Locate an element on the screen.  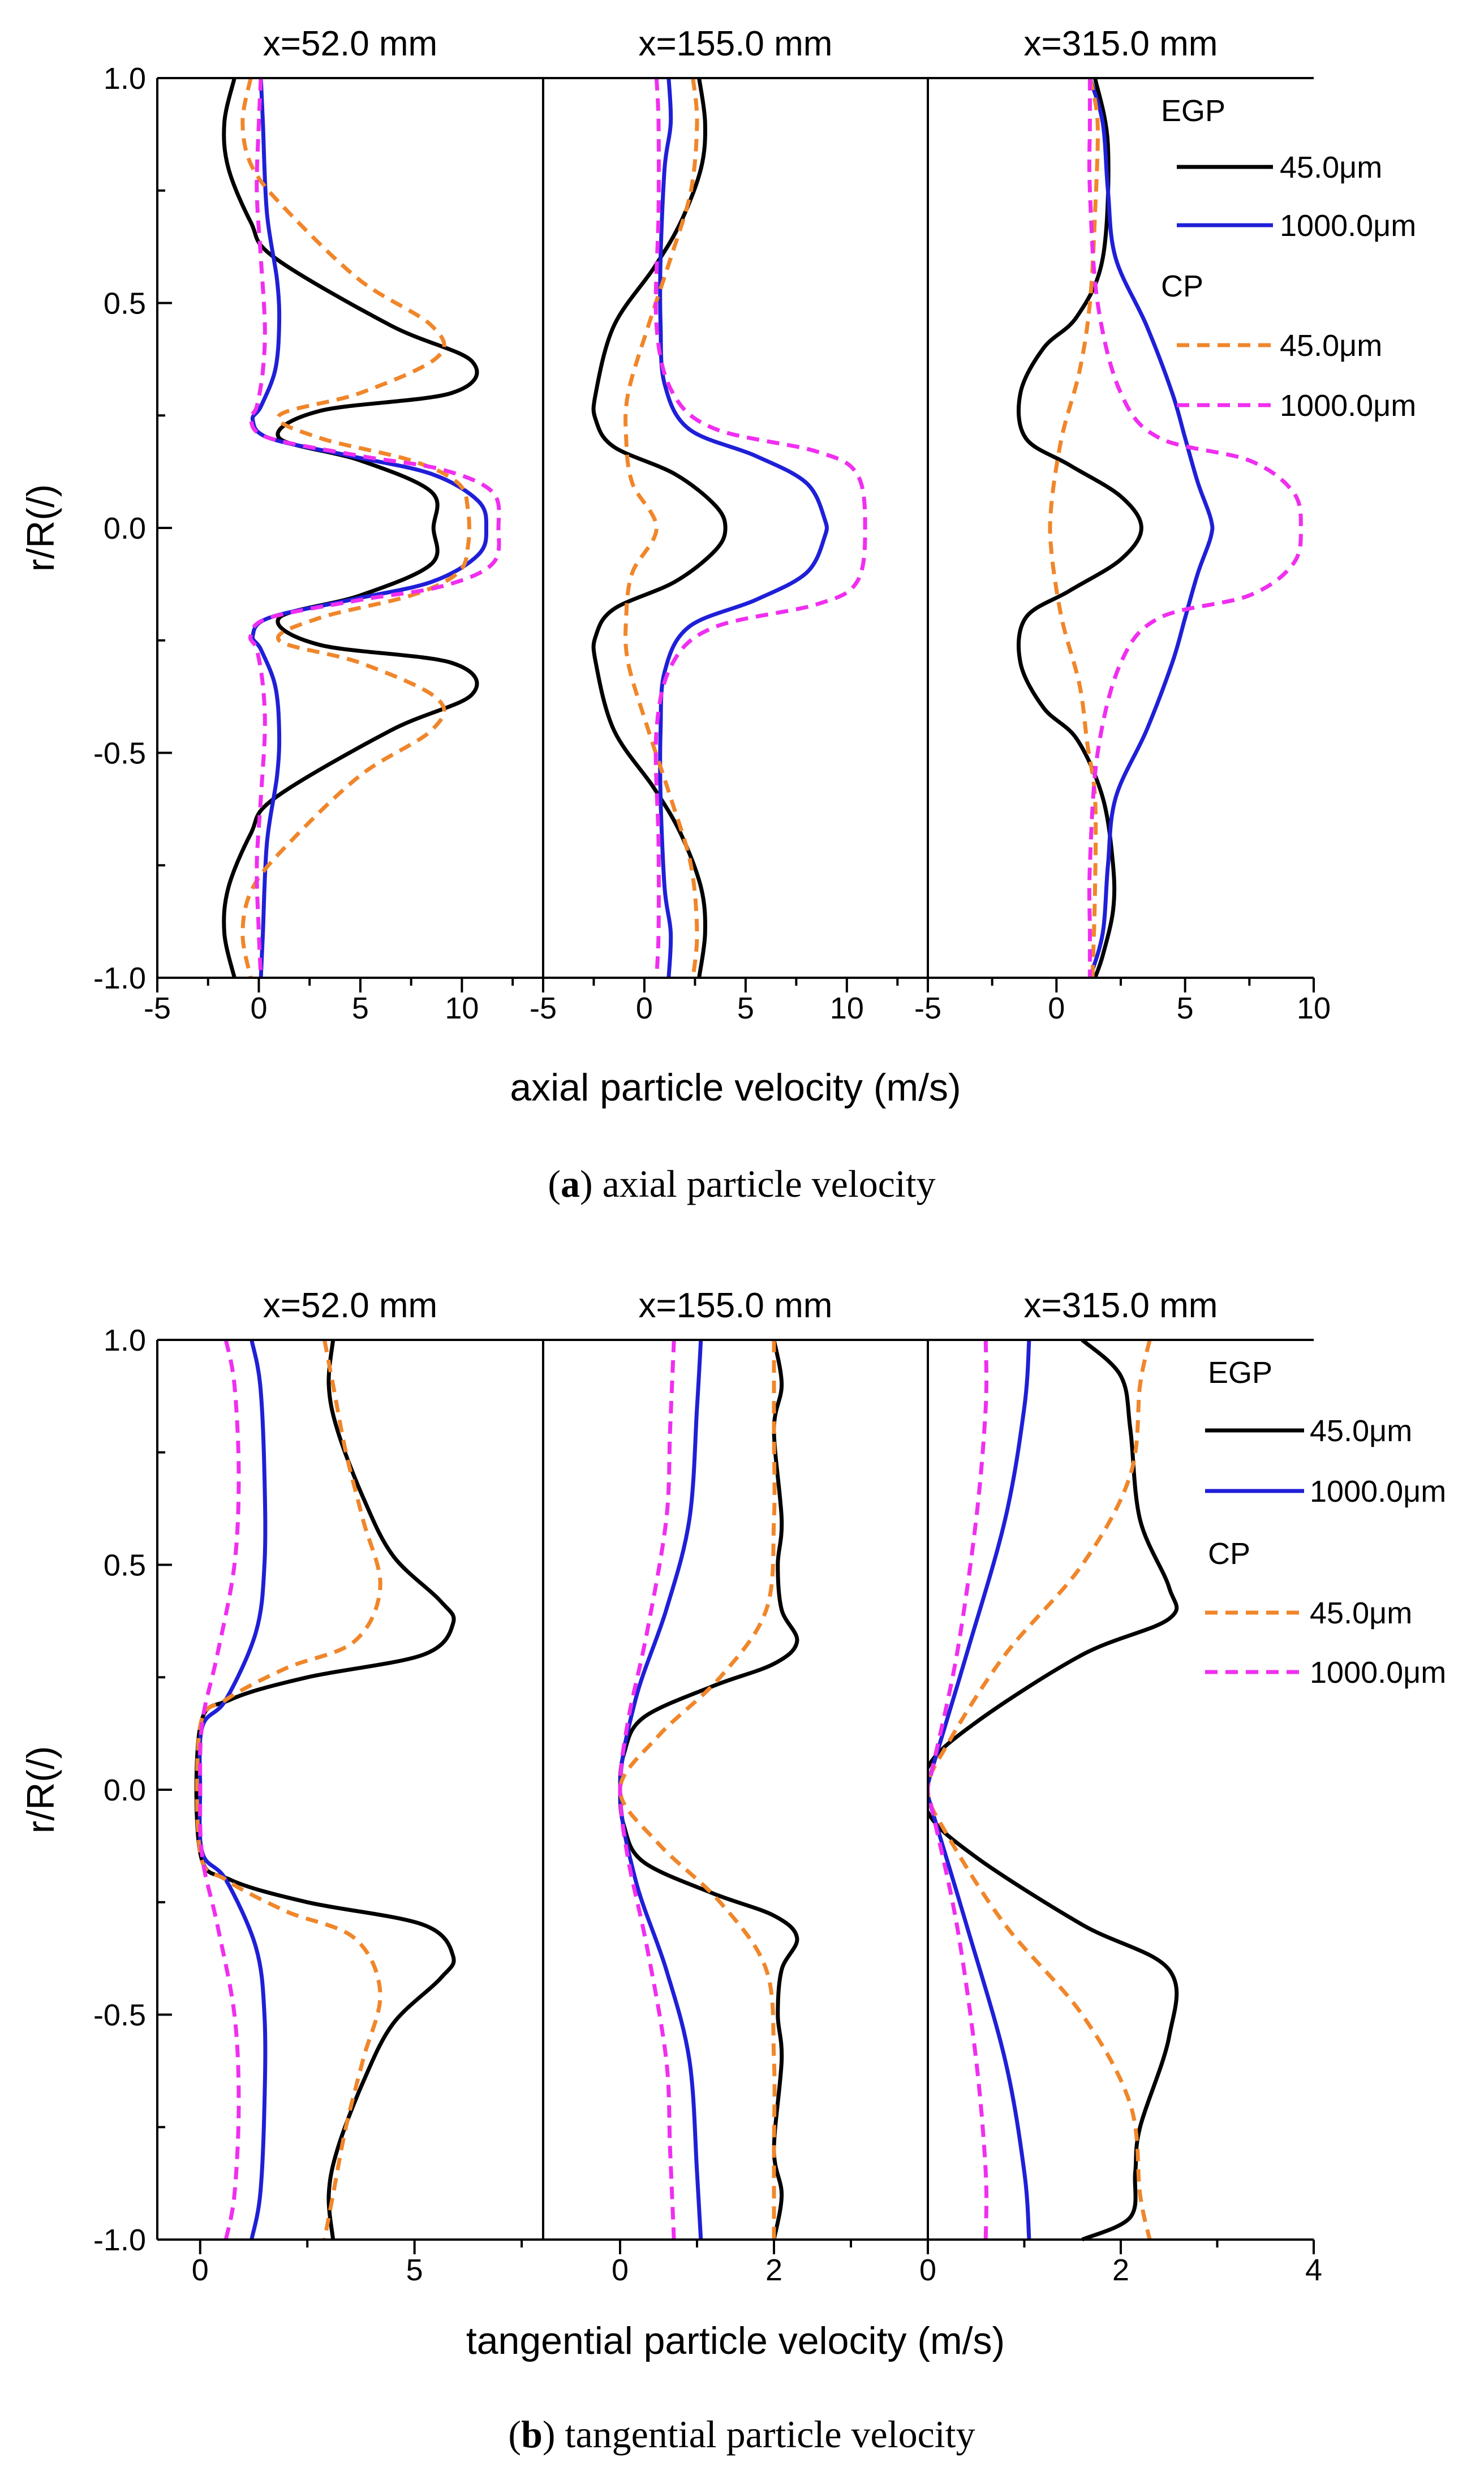
panel-3: x=315.0 mm 0 2 4 is located at coordinates (1120, 1786).